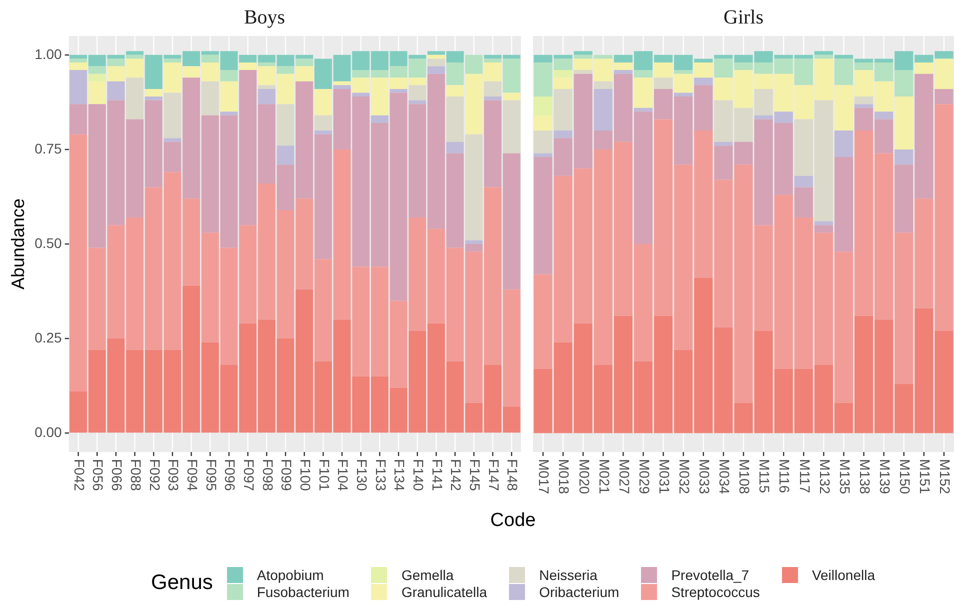 Image resolution: width=954 pixels, height=608 pixels. I want to click on x-tick-label: F141, so click(437, 475).